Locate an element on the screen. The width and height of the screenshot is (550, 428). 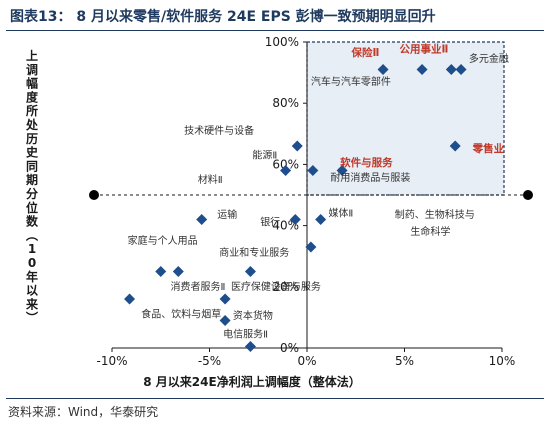
x-tick-label: -5% is located at coordinates (209, 361).